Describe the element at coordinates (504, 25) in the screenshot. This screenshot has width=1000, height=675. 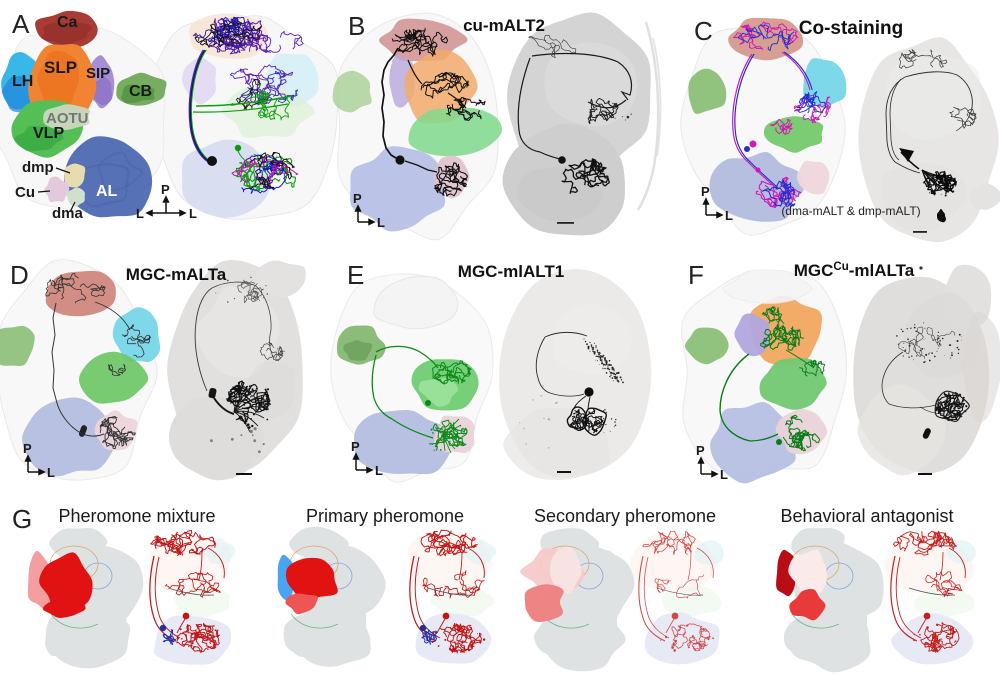
I see `svg-text: cu-mALT2` at that location.